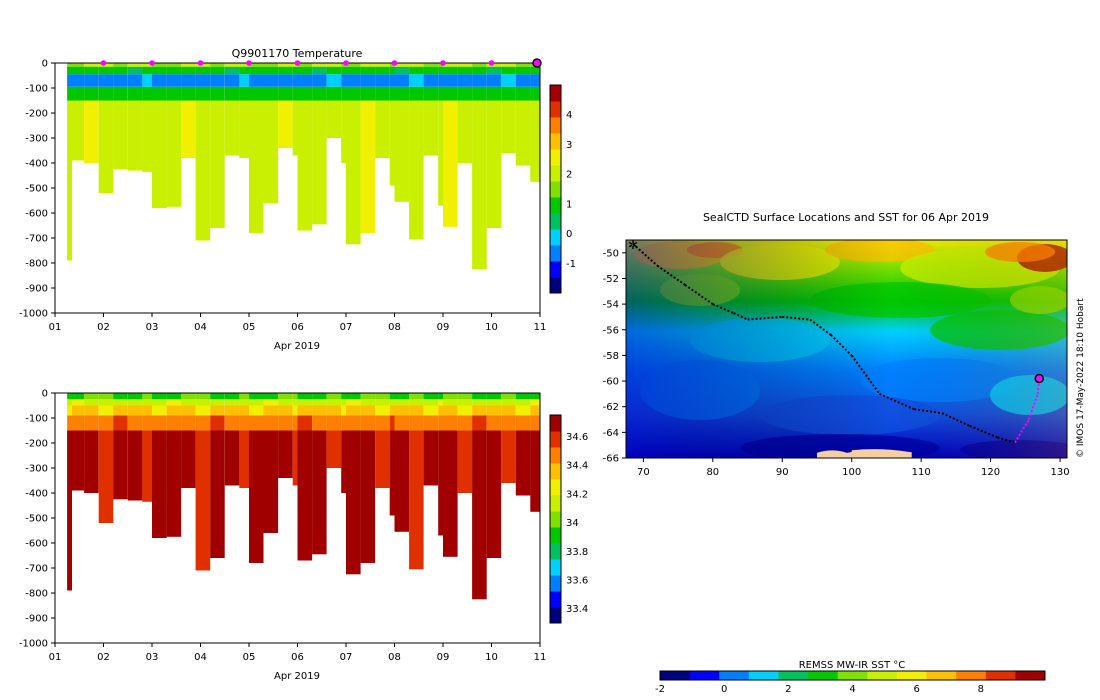 The height and width of the screenshot is (700, 1100). What do you see at coordinates (569, 175) in the screenshot?
I see `temperature-colorbar-tick-label: 2` at bounding box center [569, 175].